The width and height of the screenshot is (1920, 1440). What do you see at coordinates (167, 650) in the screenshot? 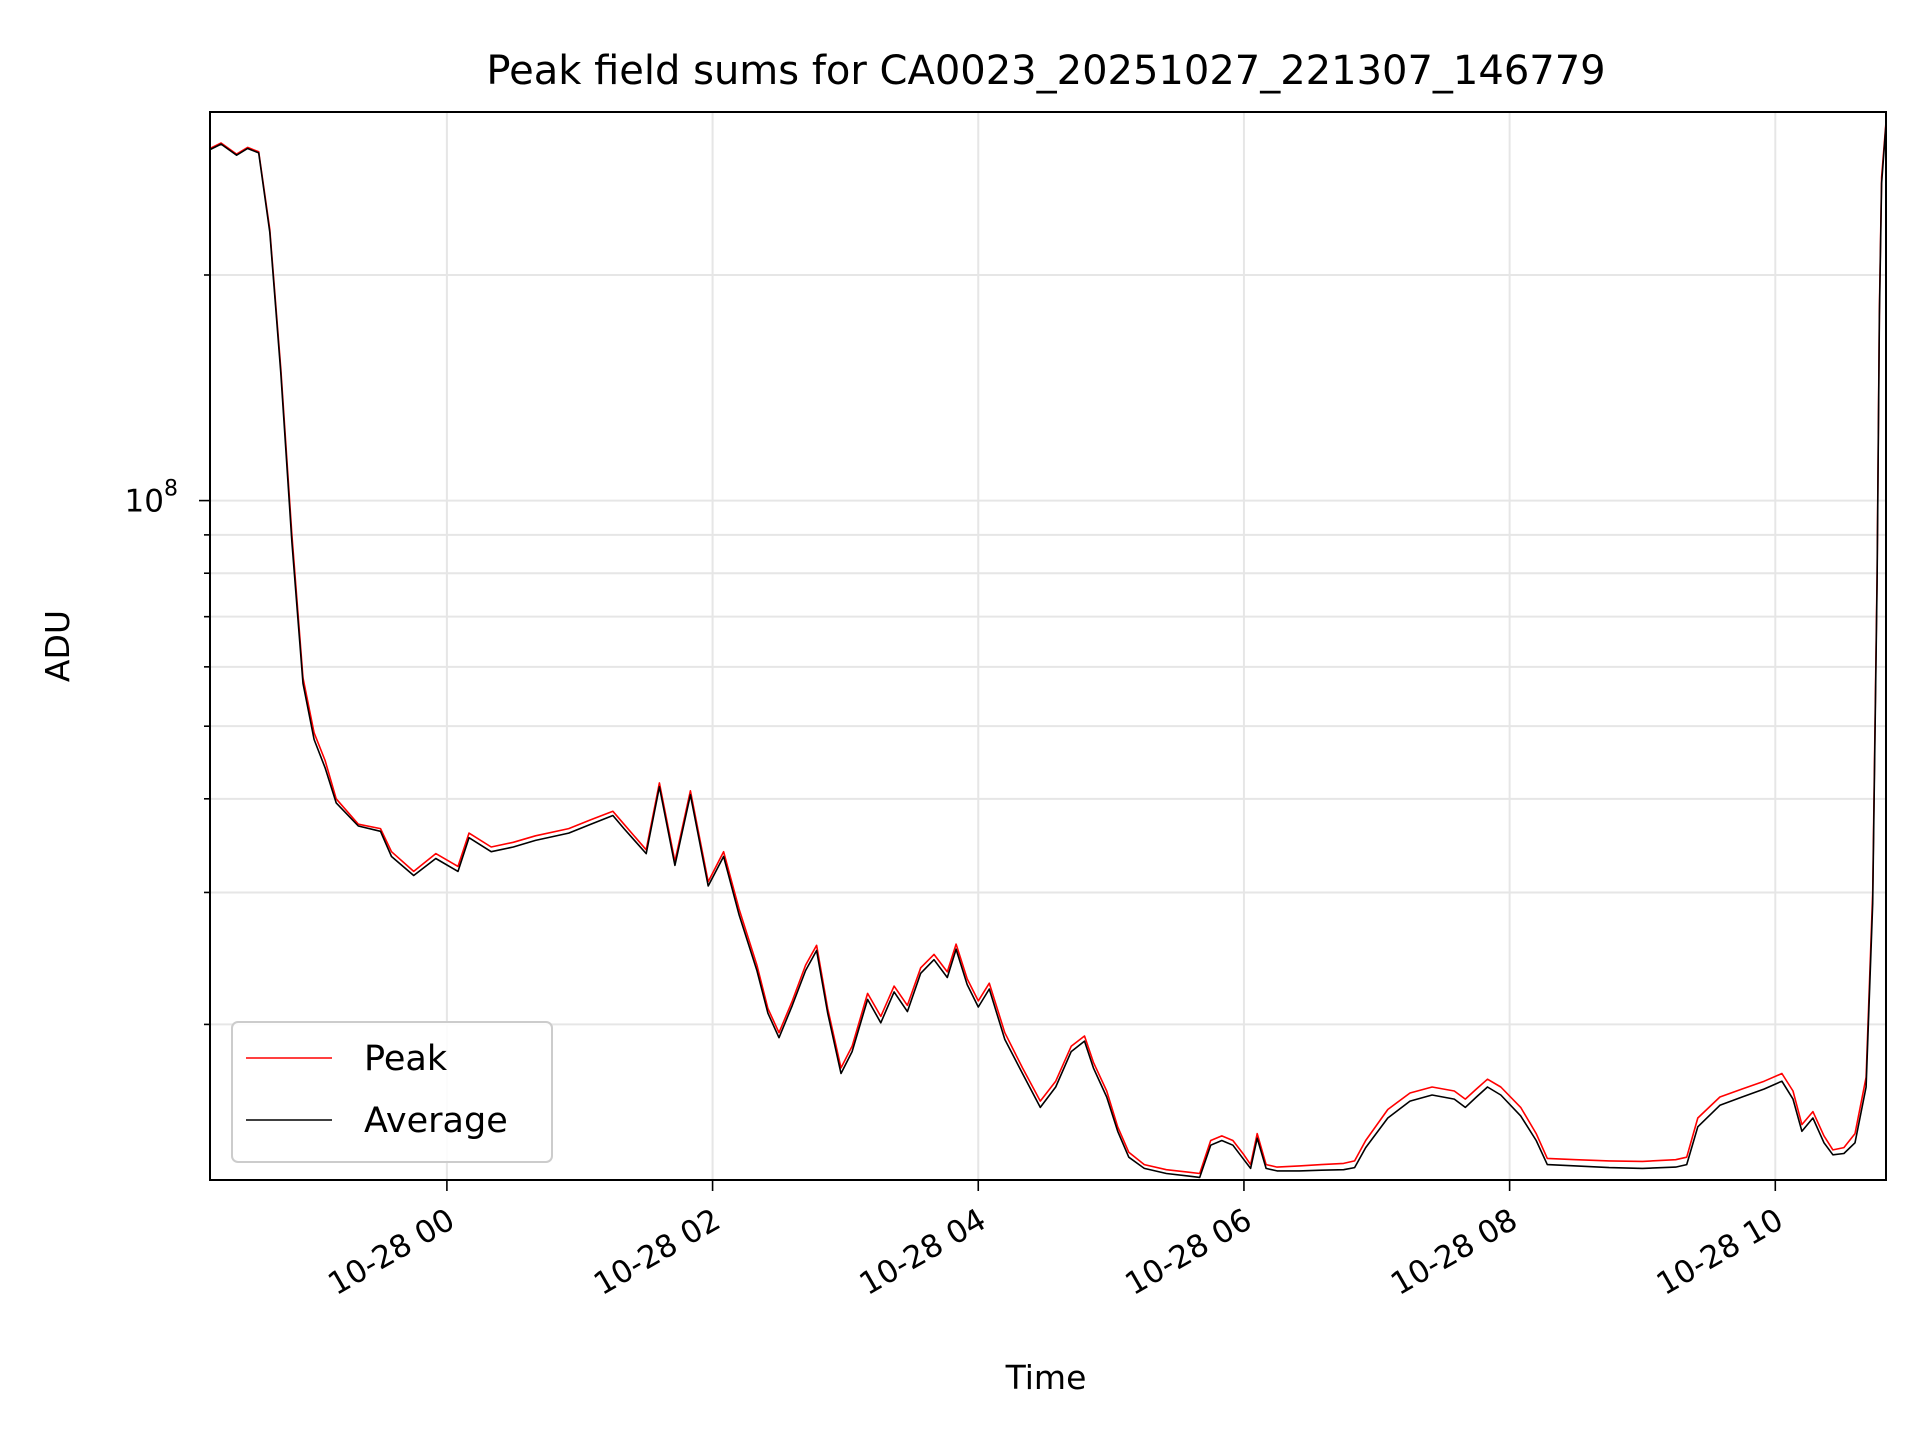
I see `y-axis: 108` at bounding box center [167, 650].